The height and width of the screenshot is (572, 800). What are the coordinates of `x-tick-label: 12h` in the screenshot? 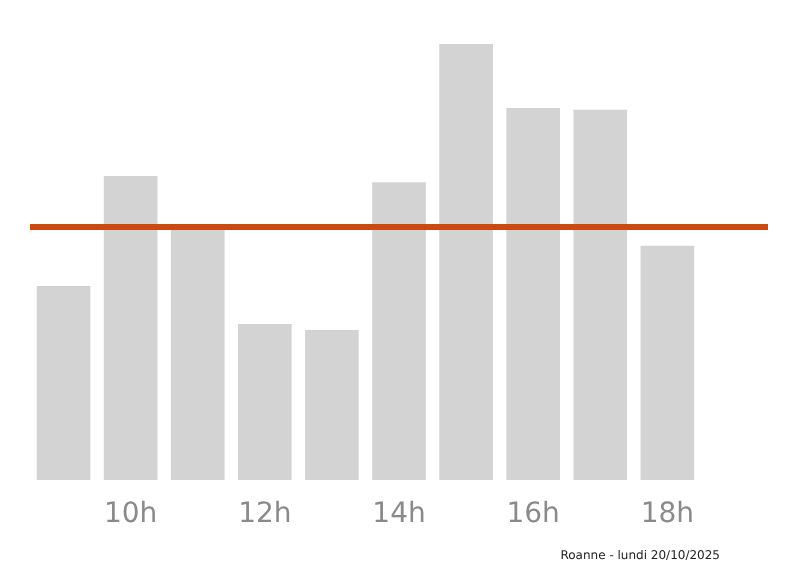 It's located at (265, 514).